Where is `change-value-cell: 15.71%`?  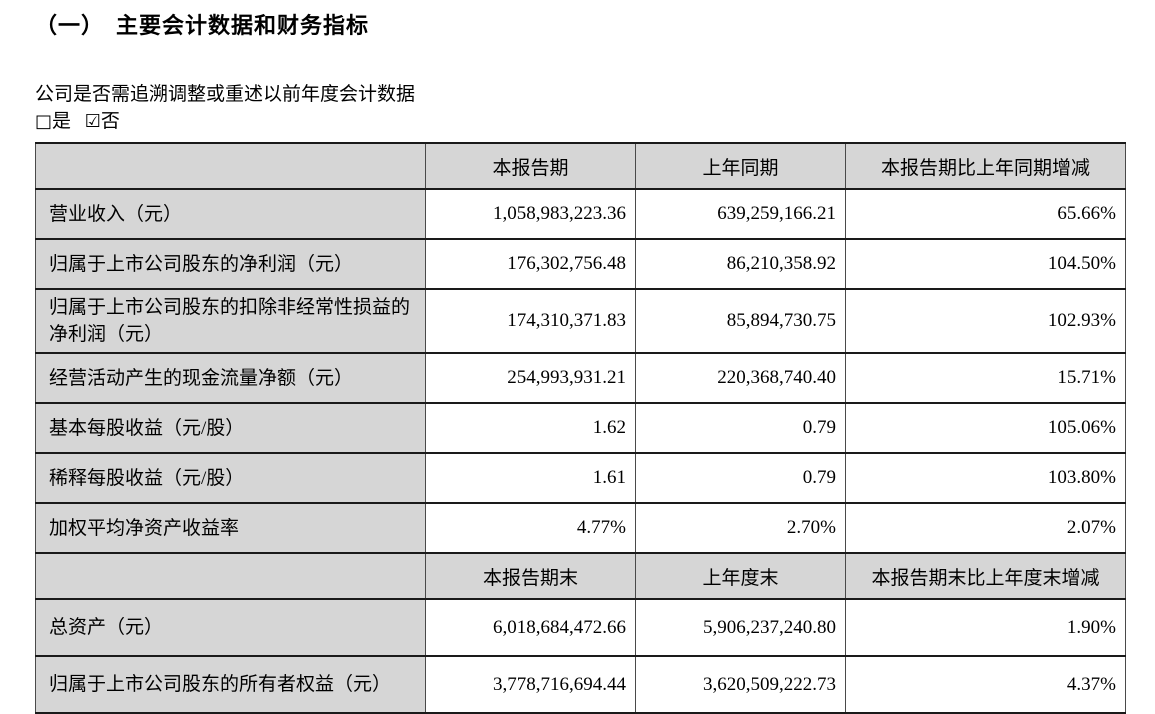
change-value-cell: 15.71% is located at coordinates (985, 378).